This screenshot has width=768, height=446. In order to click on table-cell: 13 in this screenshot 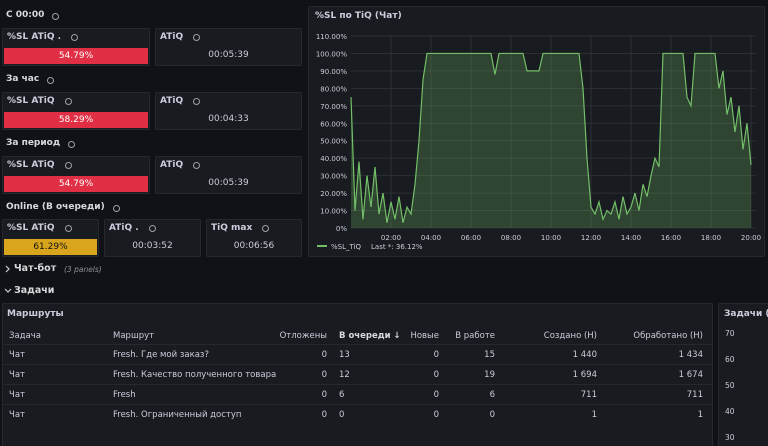, I will do `click(344, 355)`.